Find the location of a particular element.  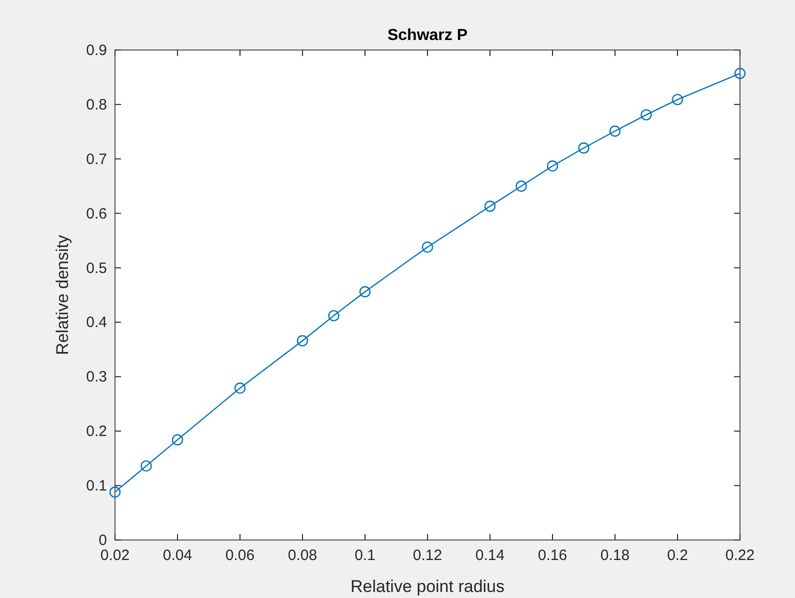

y-tick-label: 0.3 is located at coordinates (96, 377).